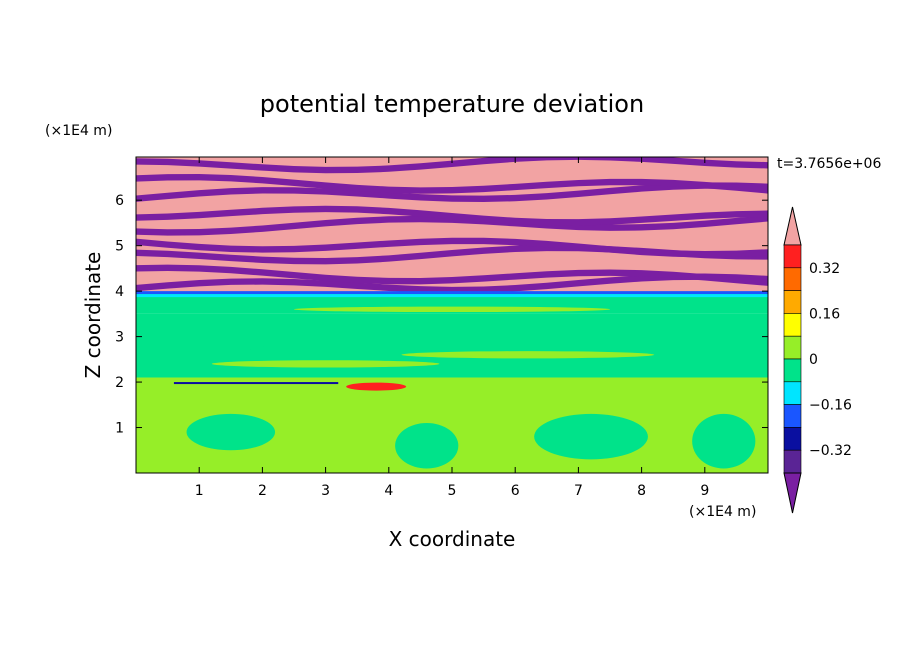  Describe the element at coordinates (792, 493) in the screenshot. I see `colorbar-extend-bottom` at that location.